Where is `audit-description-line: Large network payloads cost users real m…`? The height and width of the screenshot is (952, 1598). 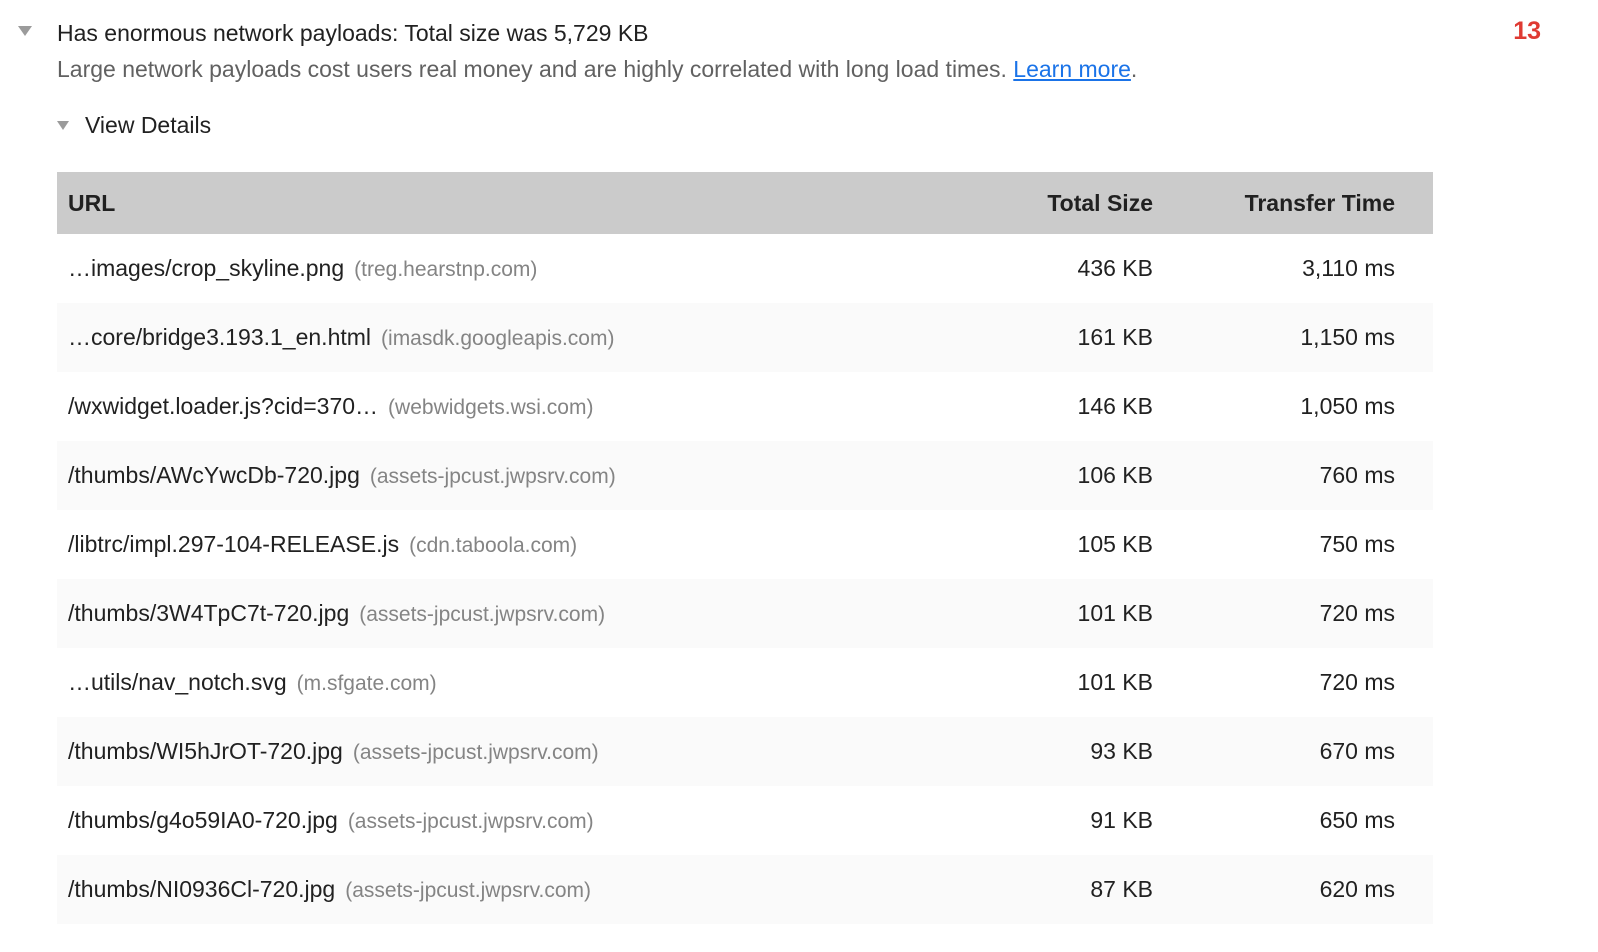
audit-description-line: Large network payloads cost users real m… is located at coordinates (597, 69).